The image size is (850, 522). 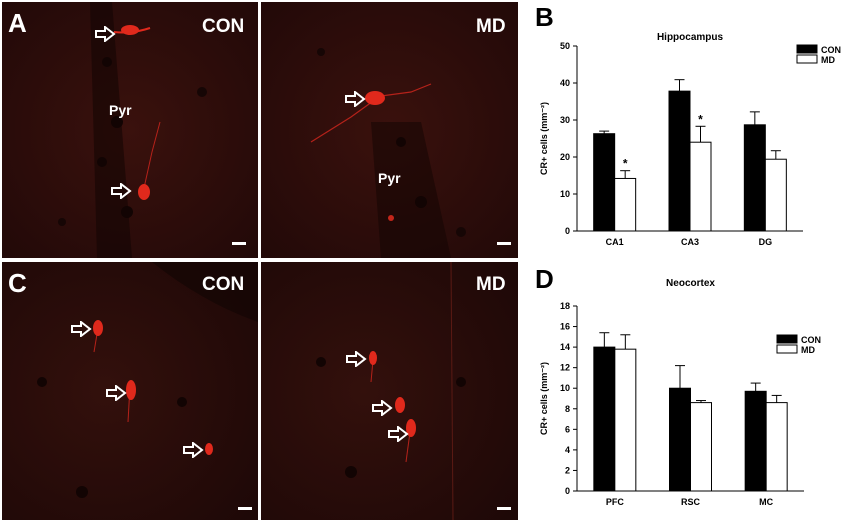 What do you see at coordinates (615, 242) in the screenshot?
I see `x-tick-label: CA1` at bounding box center [615, 242].